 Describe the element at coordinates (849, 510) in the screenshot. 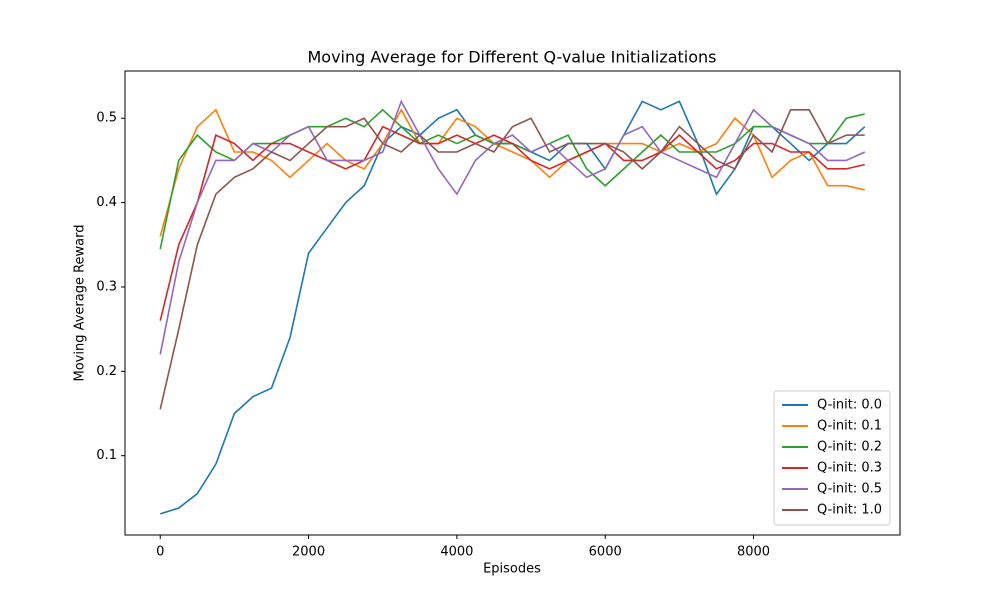

I see `legend-label: Q-init: 1.0` at that location.